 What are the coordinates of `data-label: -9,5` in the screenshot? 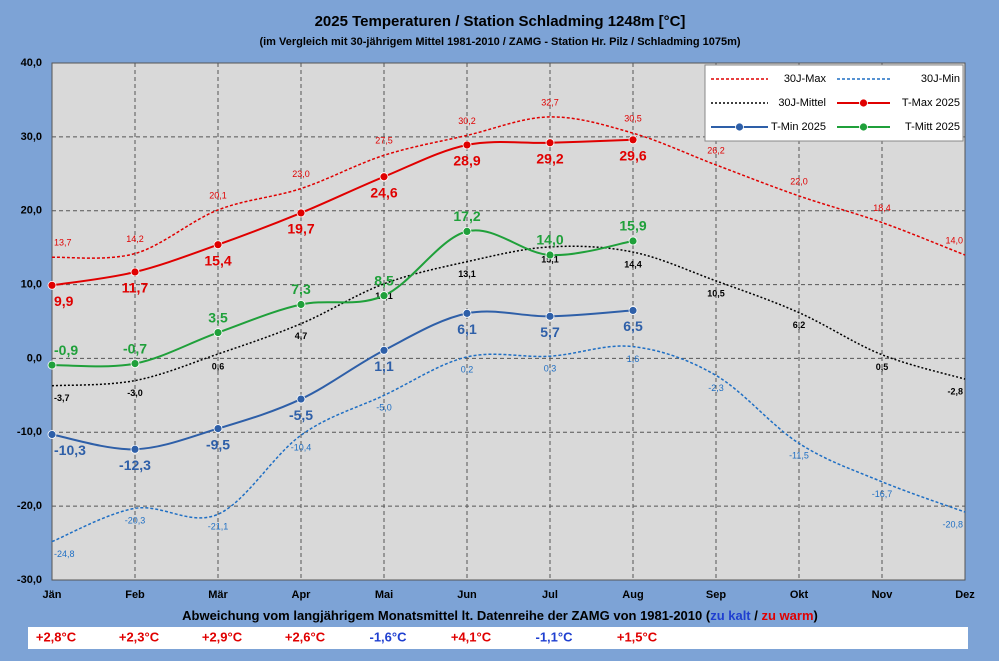 It's located at (218, 444).